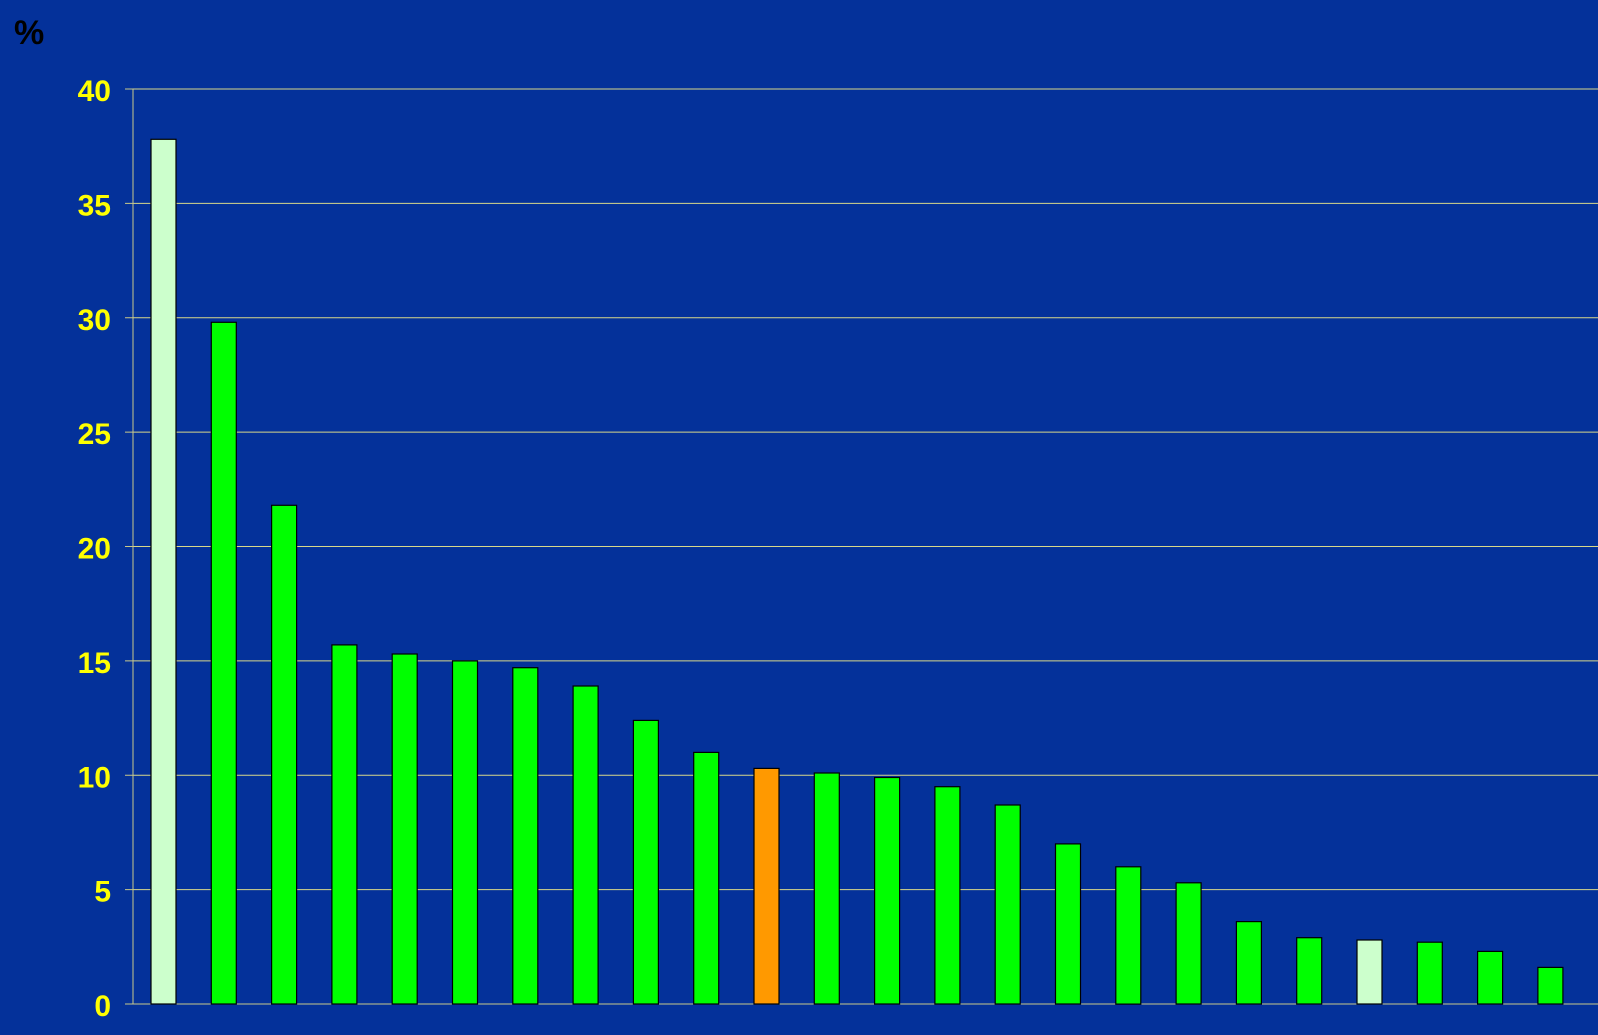  Describe the element at coordinates (94, 205) in the screenshot. I see `y-tick-label: 35` at that location.